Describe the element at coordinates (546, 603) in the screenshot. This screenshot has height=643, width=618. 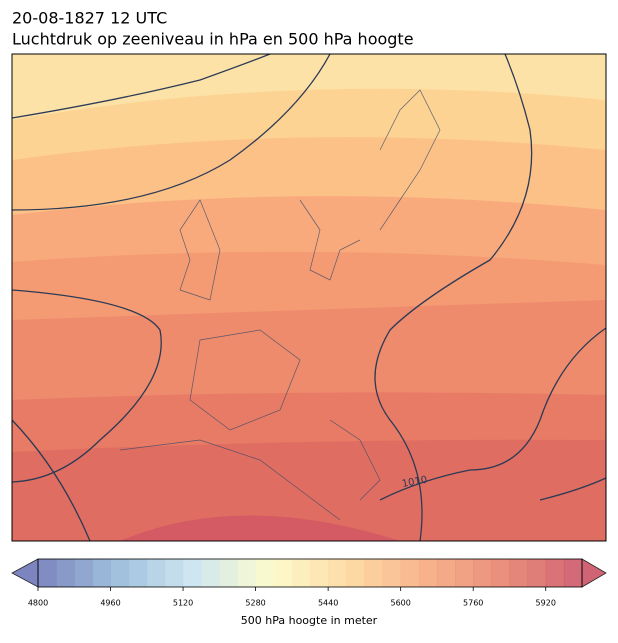
I see `colorbar-tick-label: 5920` at that location.